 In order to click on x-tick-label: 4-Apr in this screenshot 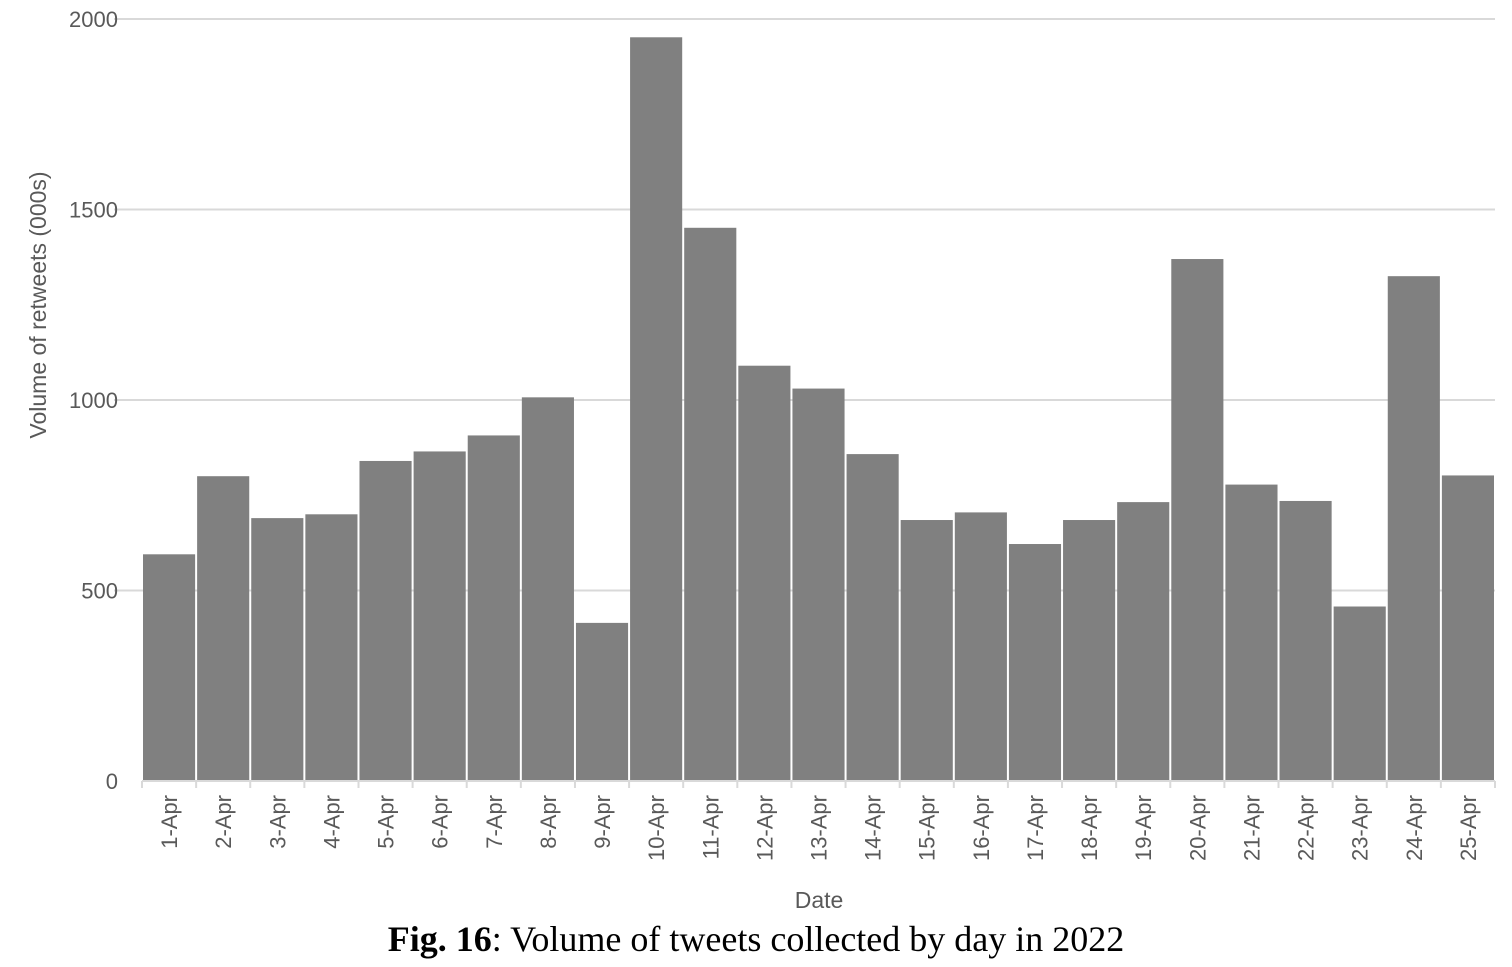, I will do `click(331, 822)`.